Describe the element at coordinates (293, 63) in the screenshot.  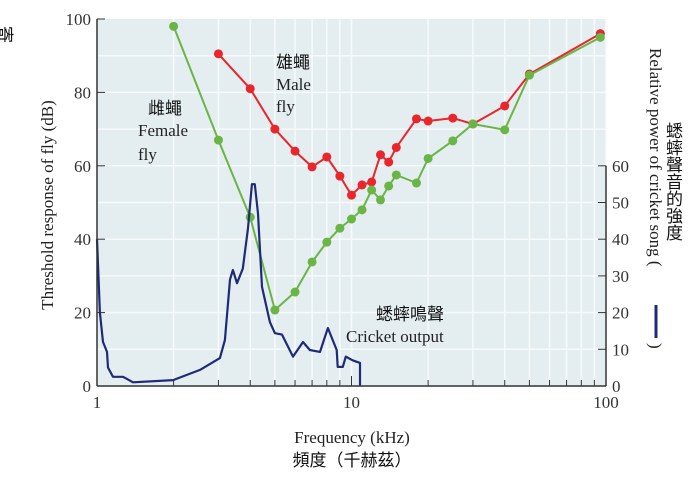
I see `annotation-male-zh: 雄蠅` at that location.